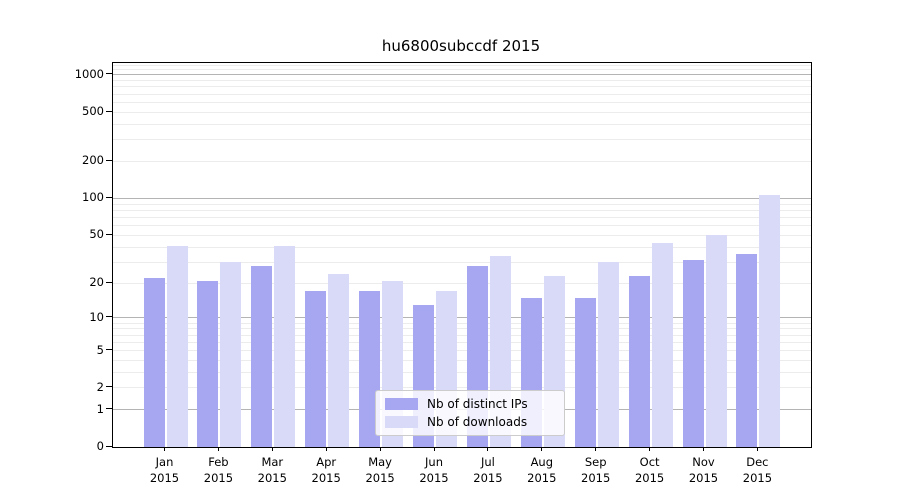 The image size is (900, 500). What do you see at coordinates (93, 160) in the screenshot?
I see `y-tick-label: 200` at bounding box center [93, 160].